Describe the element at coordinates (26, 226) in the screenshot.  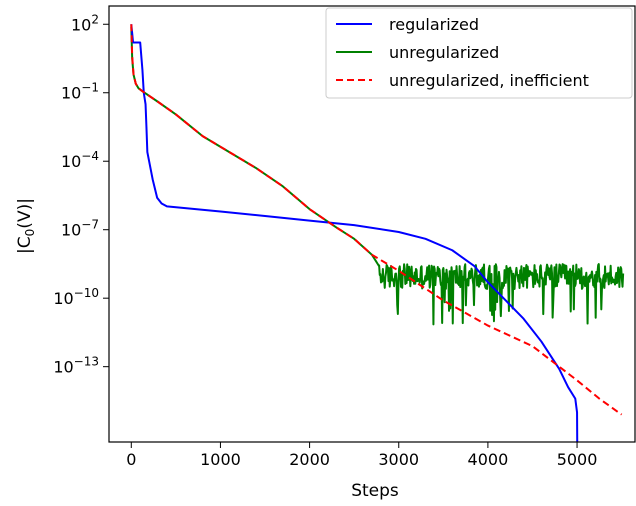
I see `y-axis-label: |C0(V)|` at that location.